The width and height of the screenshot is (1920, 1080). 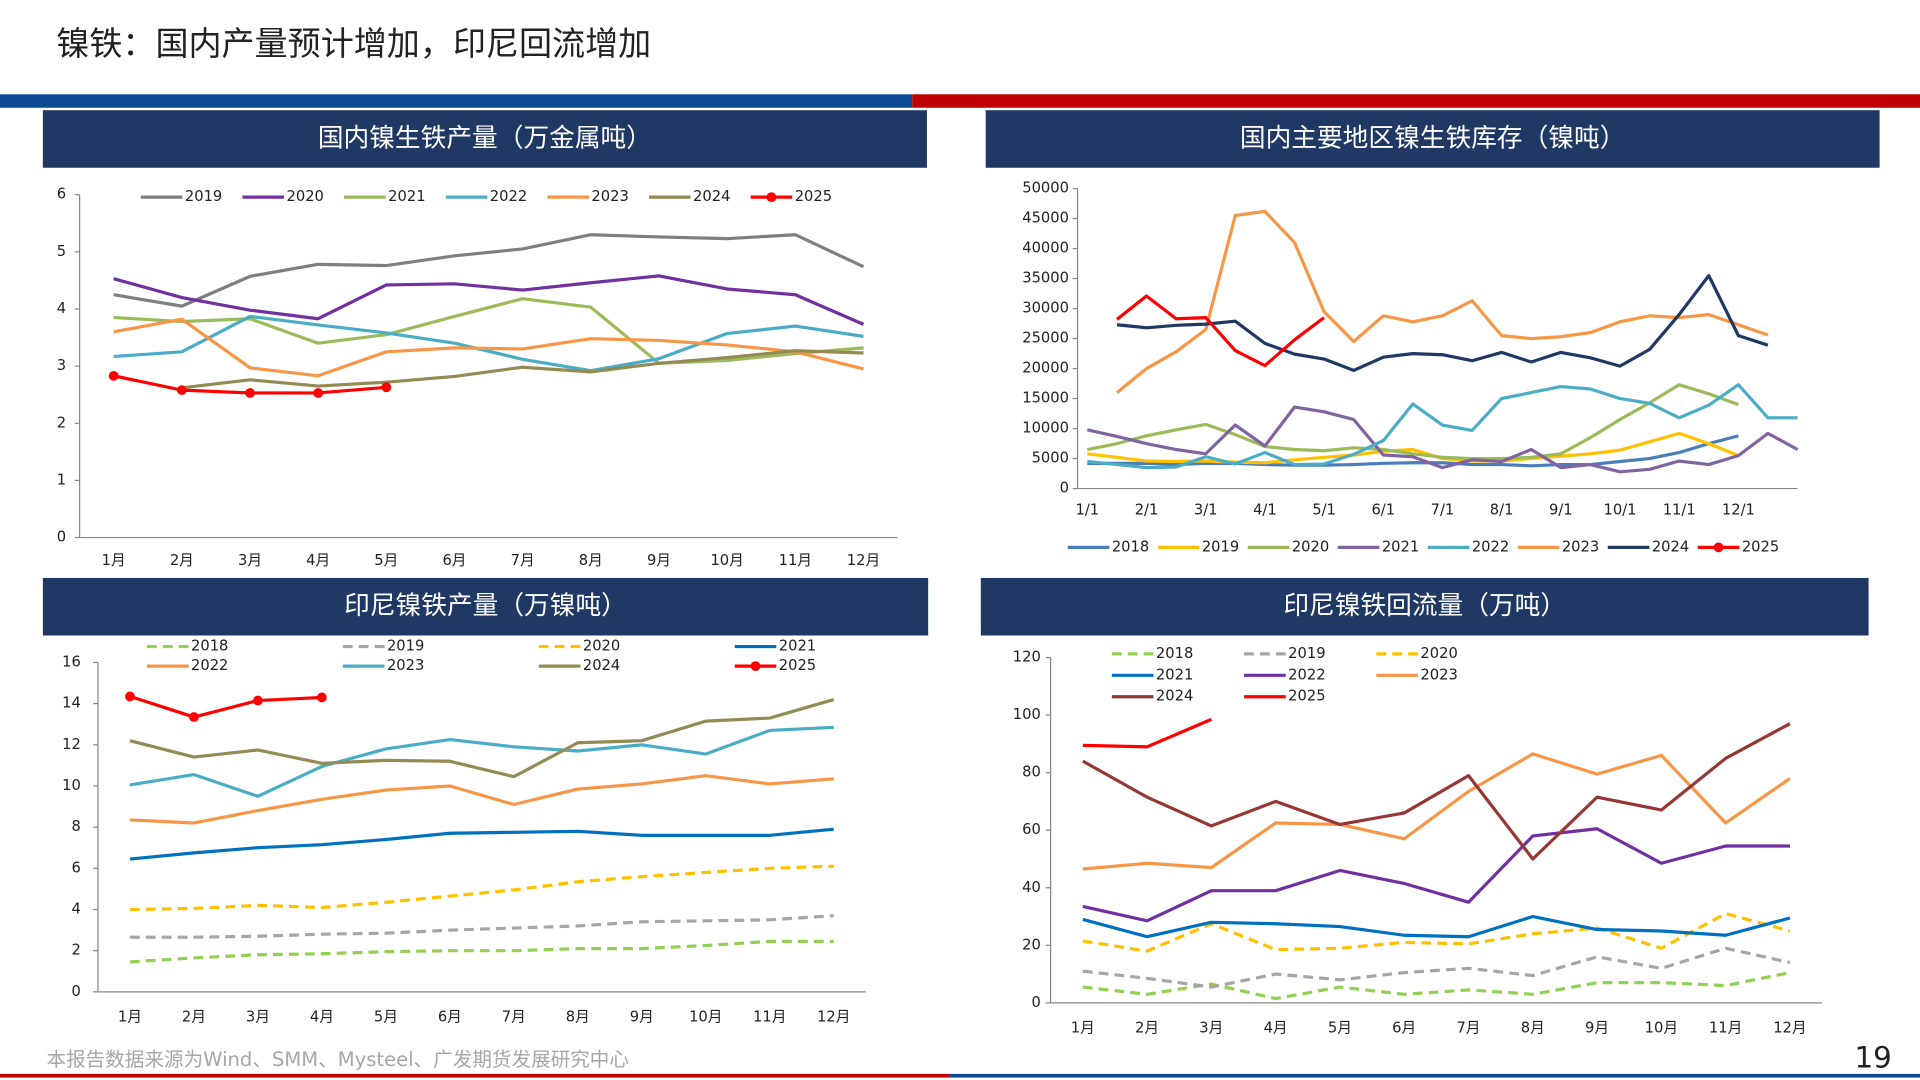 I want to click on x-tick-label: 4/1, so click(x=1265, y=510).